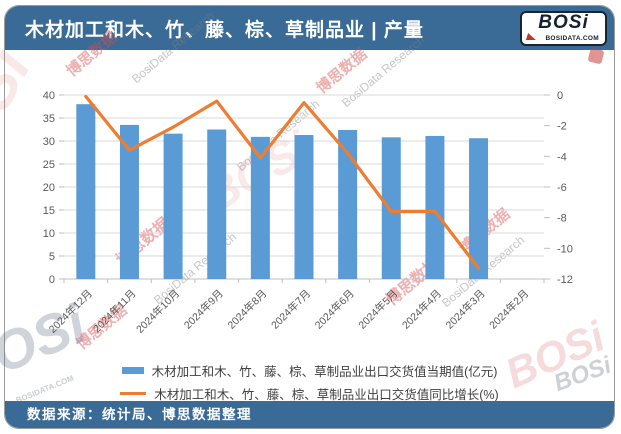 The height and width of the screenshot is (434, 621). I want to click on bosi-logo-domain: BOSIDATA.COM, so click(572, 38).